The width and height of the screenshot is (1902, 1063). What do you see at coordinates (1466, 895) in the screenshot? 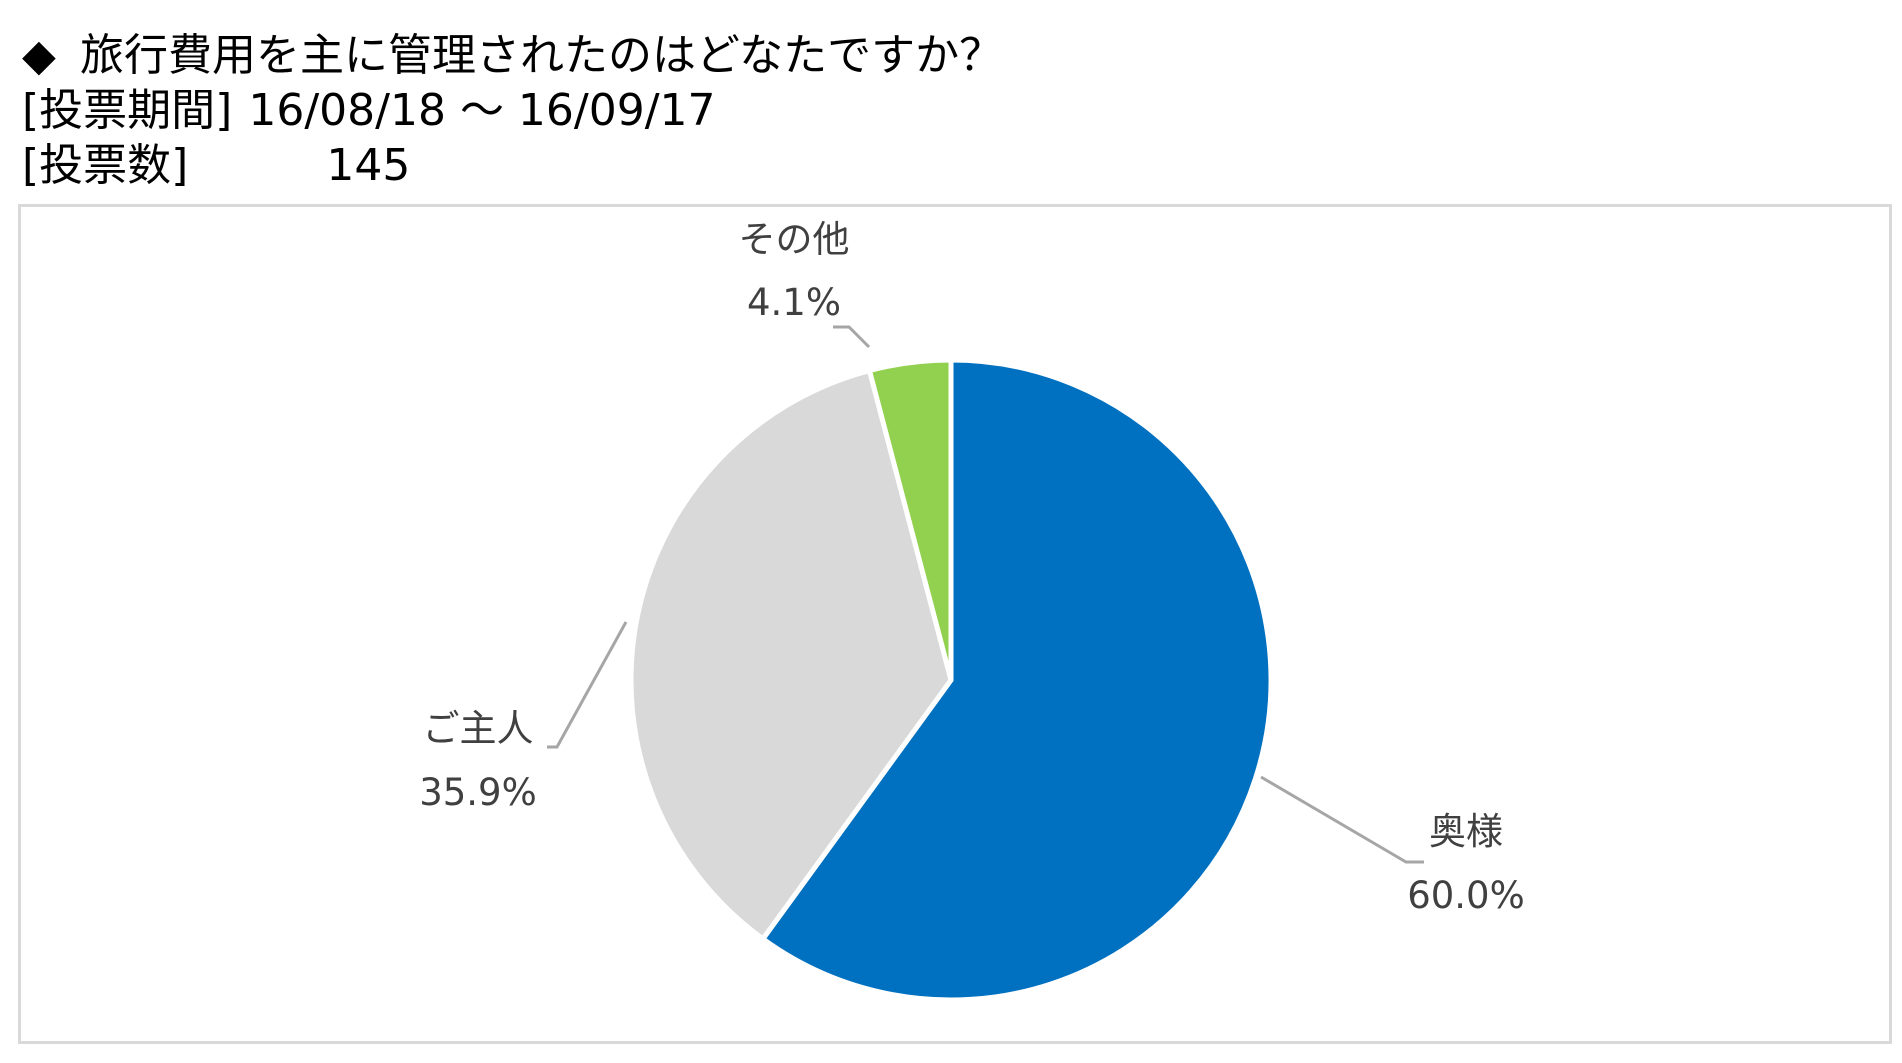
I see `slice-percent-1: 60.0%` at bounding box center [1466, 895].